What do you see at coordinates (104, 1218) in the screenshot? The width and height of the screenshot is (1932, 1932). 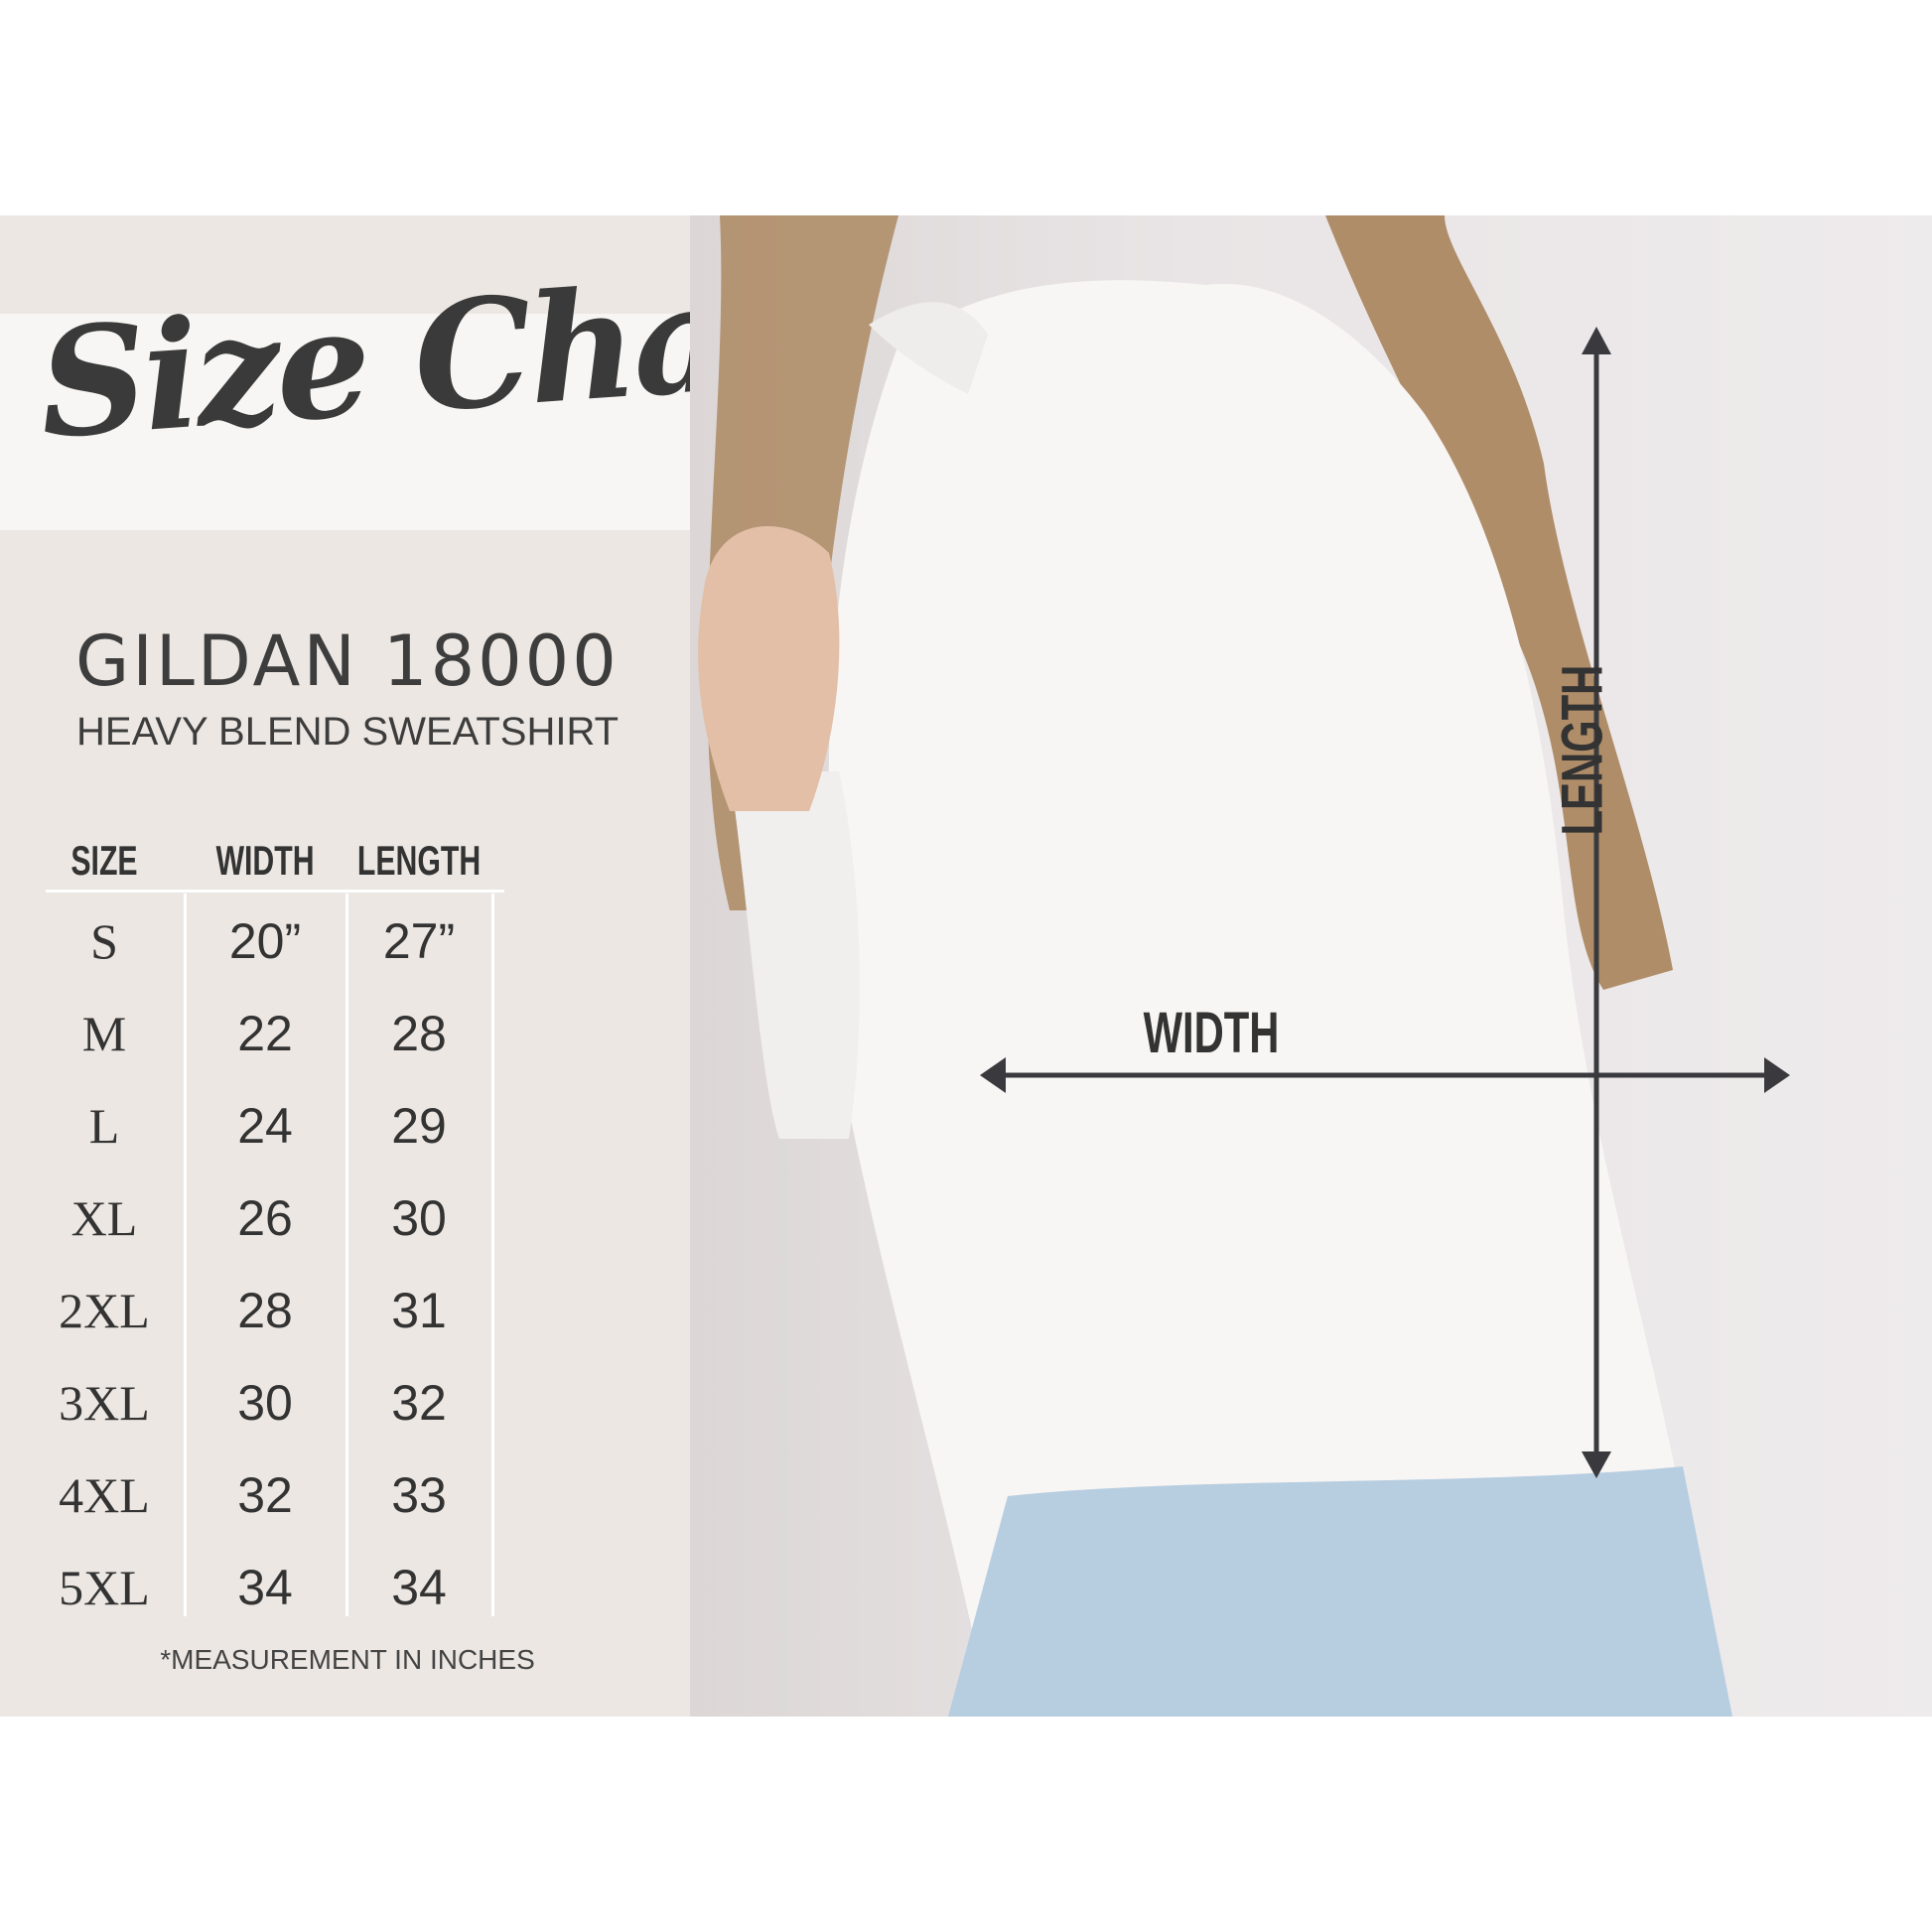 I see `size-cell: XL` at bounding box center [104, 1218].